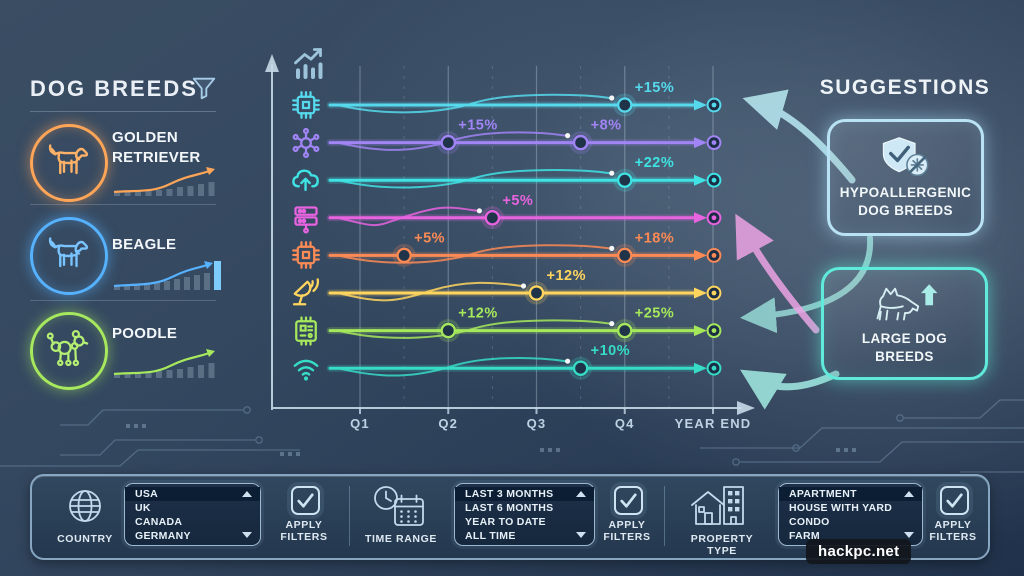 Image resolution: width=1024 pixels, height=576 pixels. Describe the element at coordinates (306, 331) in the screenshot. I see `circuit-board-icon` at that location.